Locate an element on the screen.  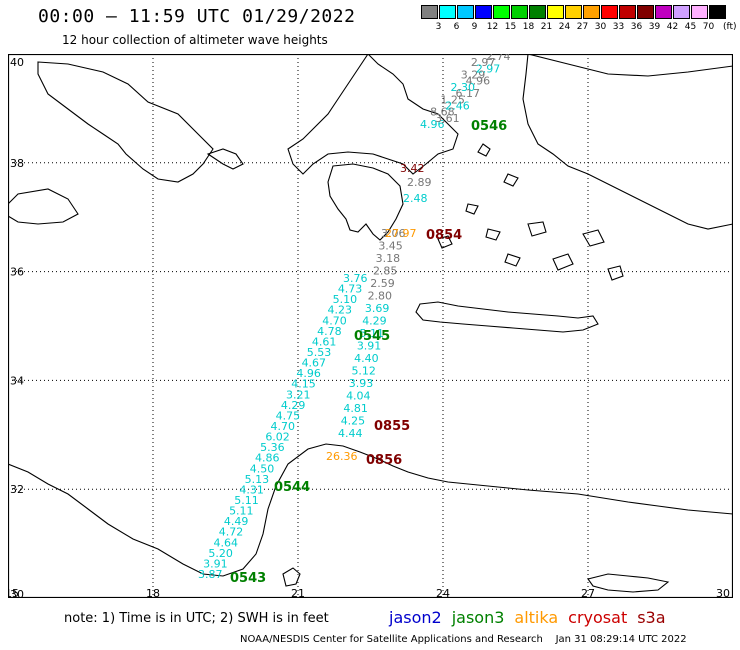
lon-tick-label: 18 is located at coordinates (153, 592).